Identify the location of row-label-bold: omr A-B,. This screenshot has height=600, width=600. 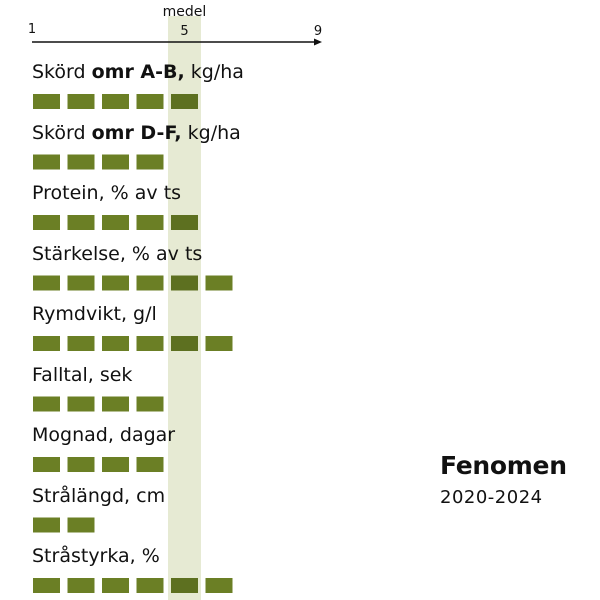
(138, 72).